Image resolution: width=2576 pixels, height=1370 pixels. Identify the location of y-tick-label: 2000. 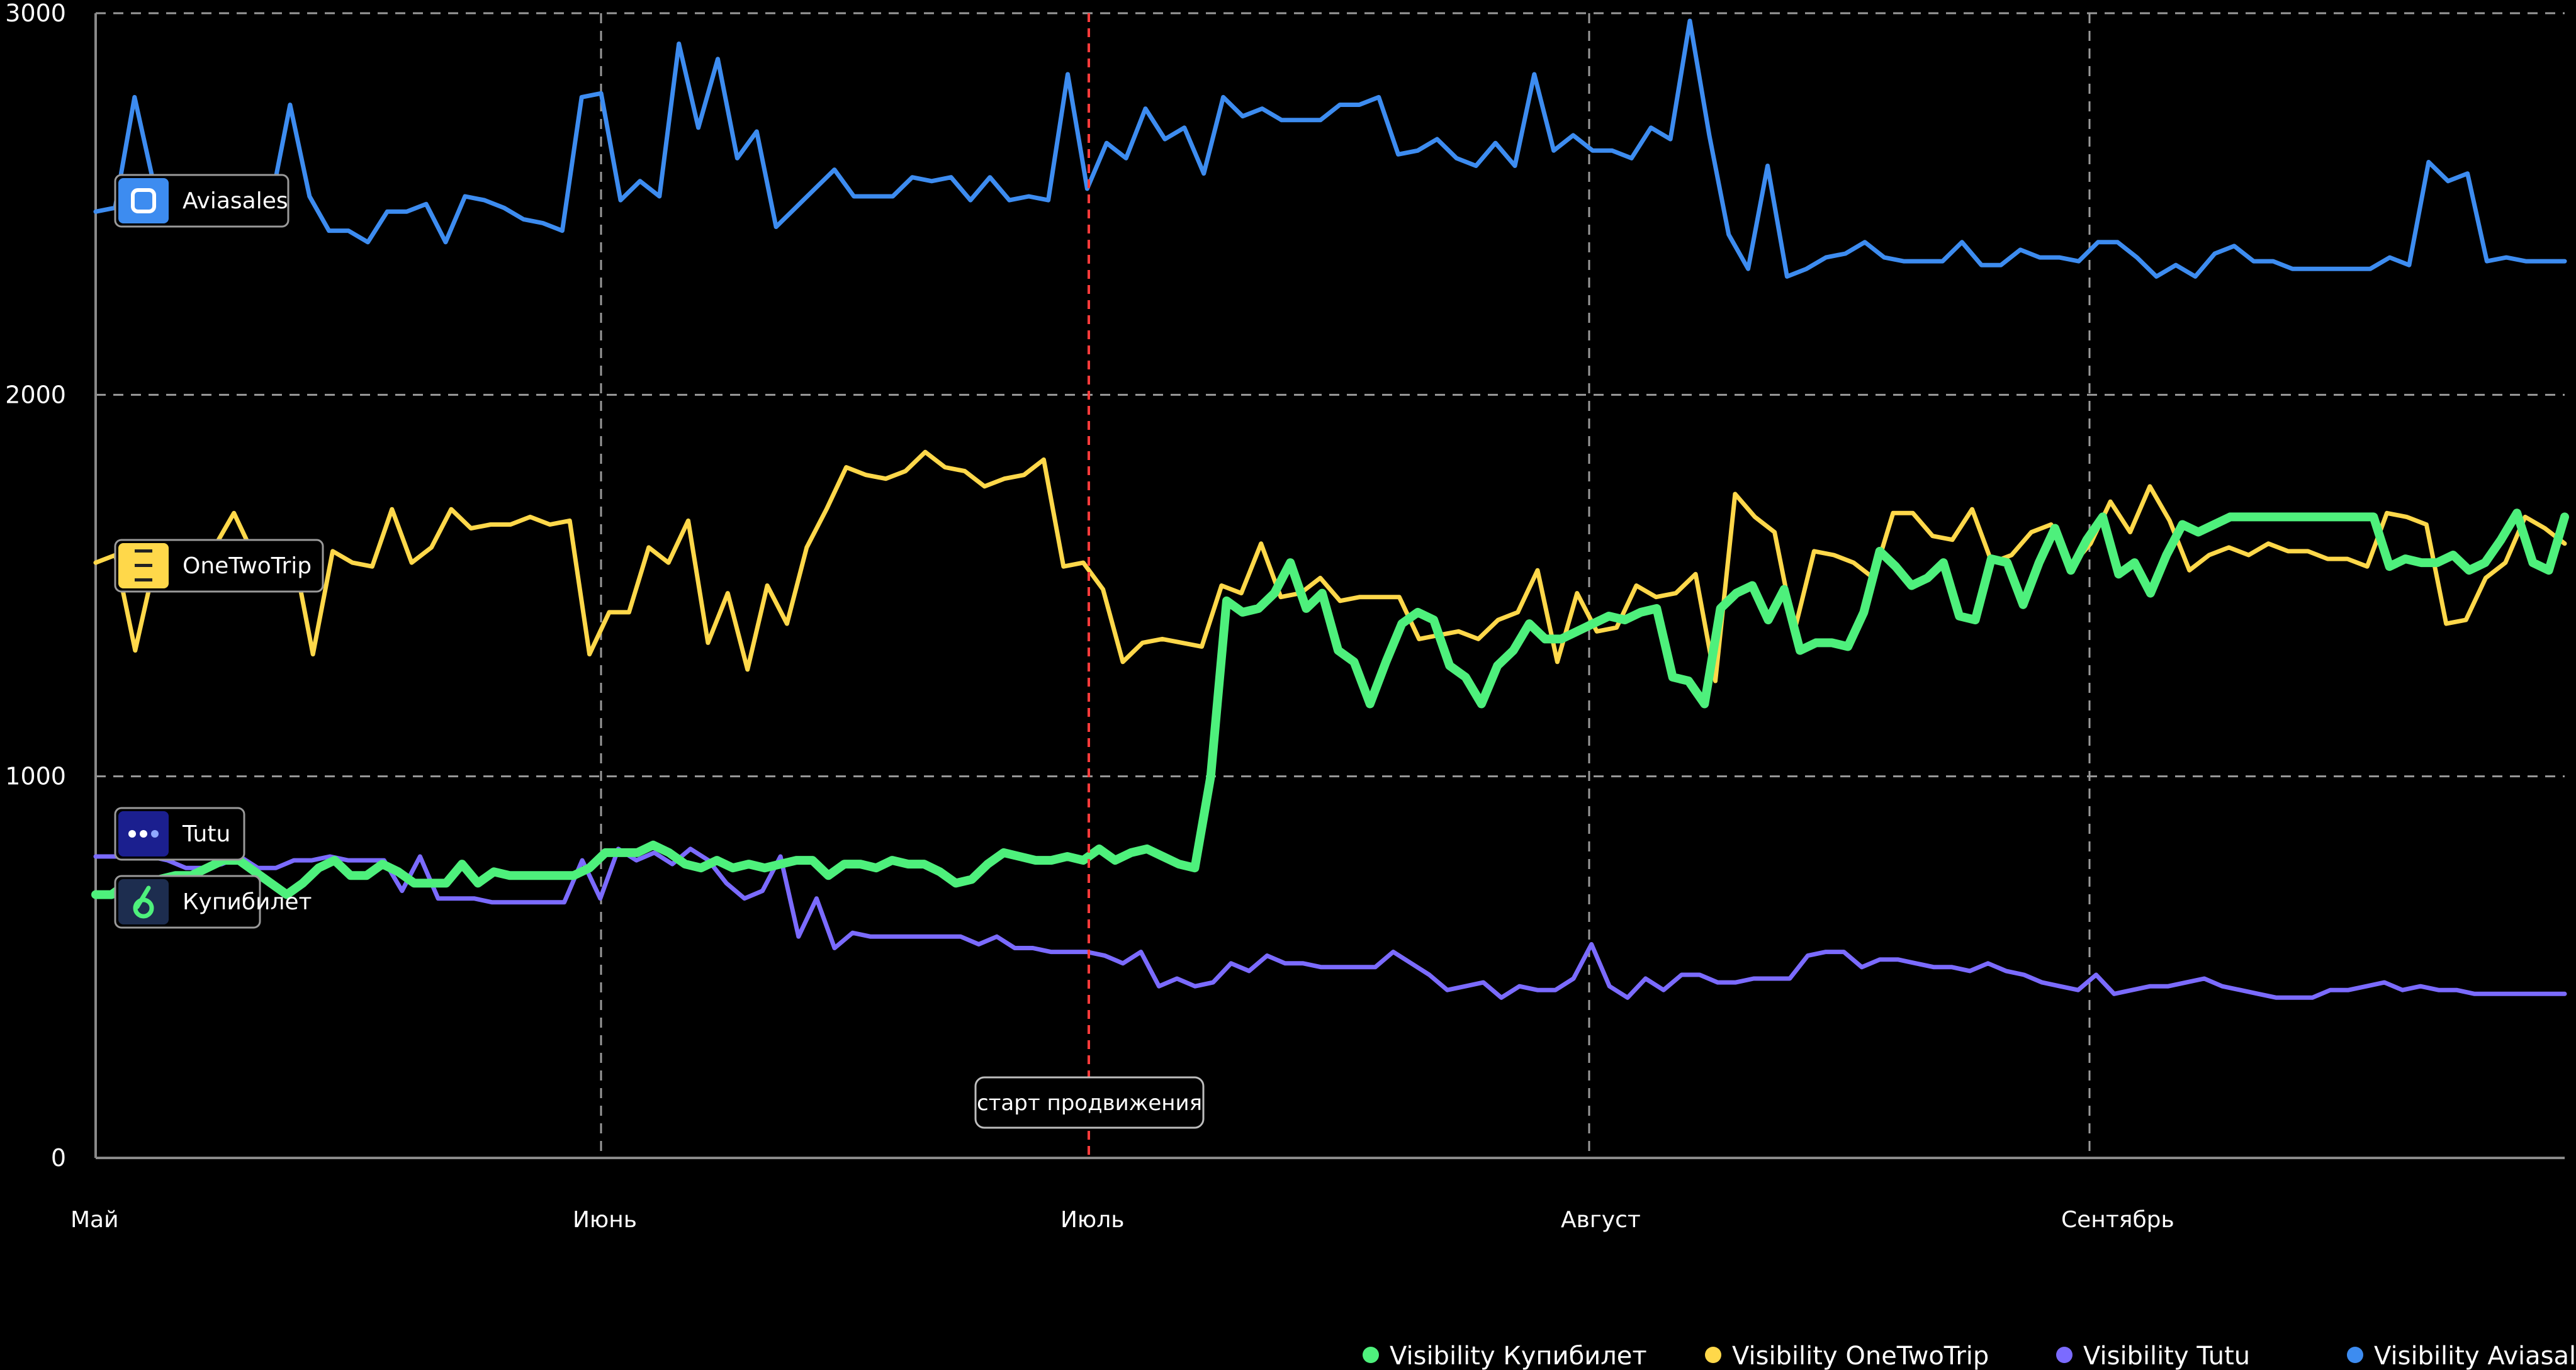
(35, 394).